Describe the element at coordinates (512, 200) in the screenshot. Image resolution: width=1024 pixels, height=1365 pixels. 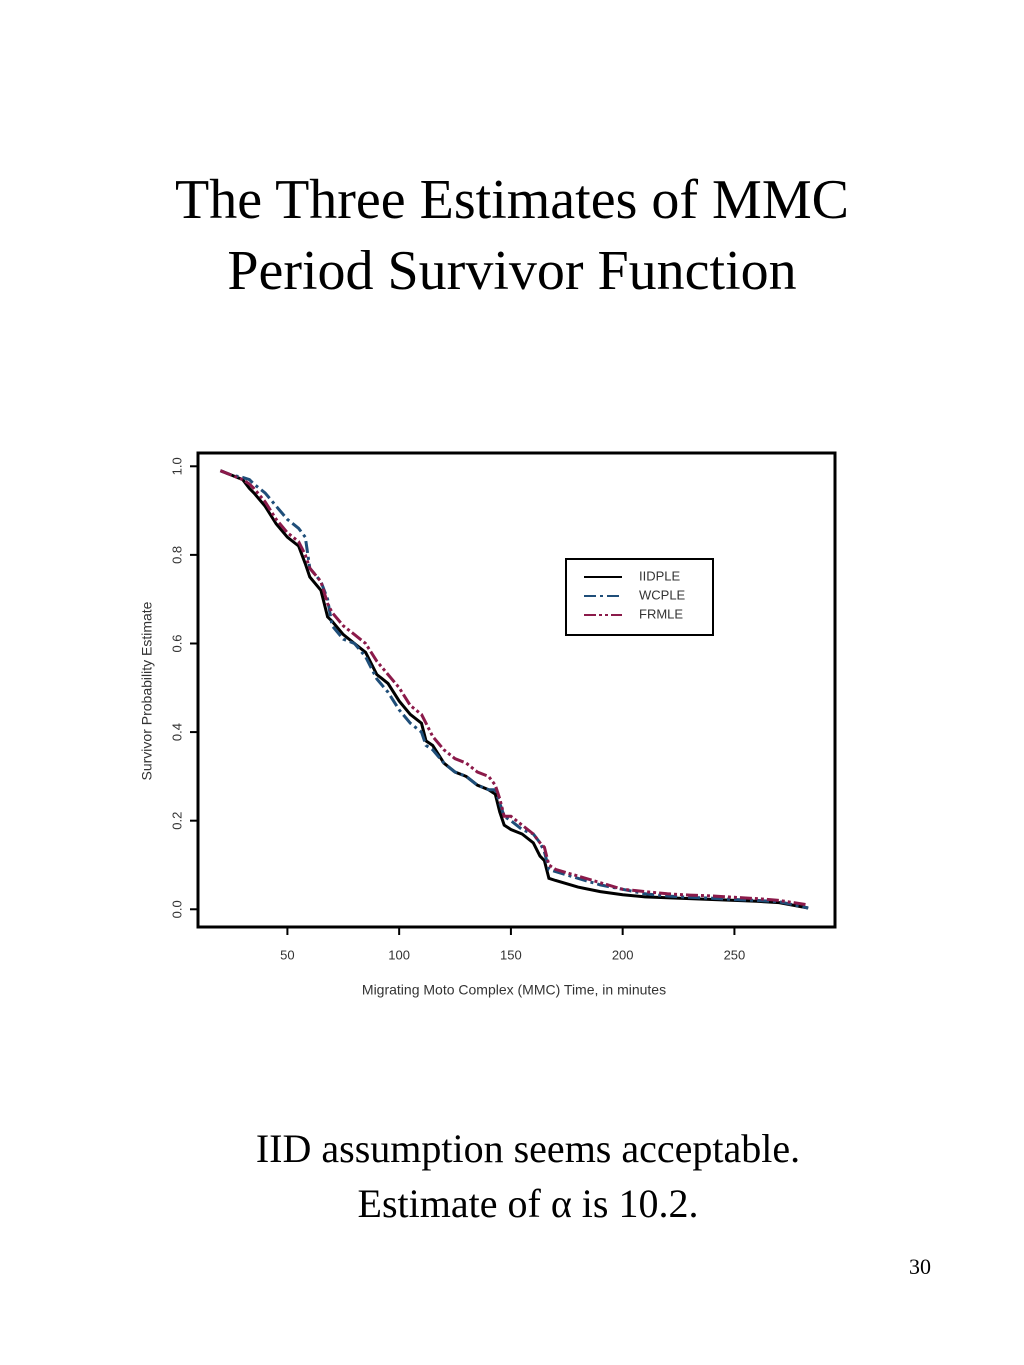
I see `title-line: The Three Estimates of MMC` at that location.